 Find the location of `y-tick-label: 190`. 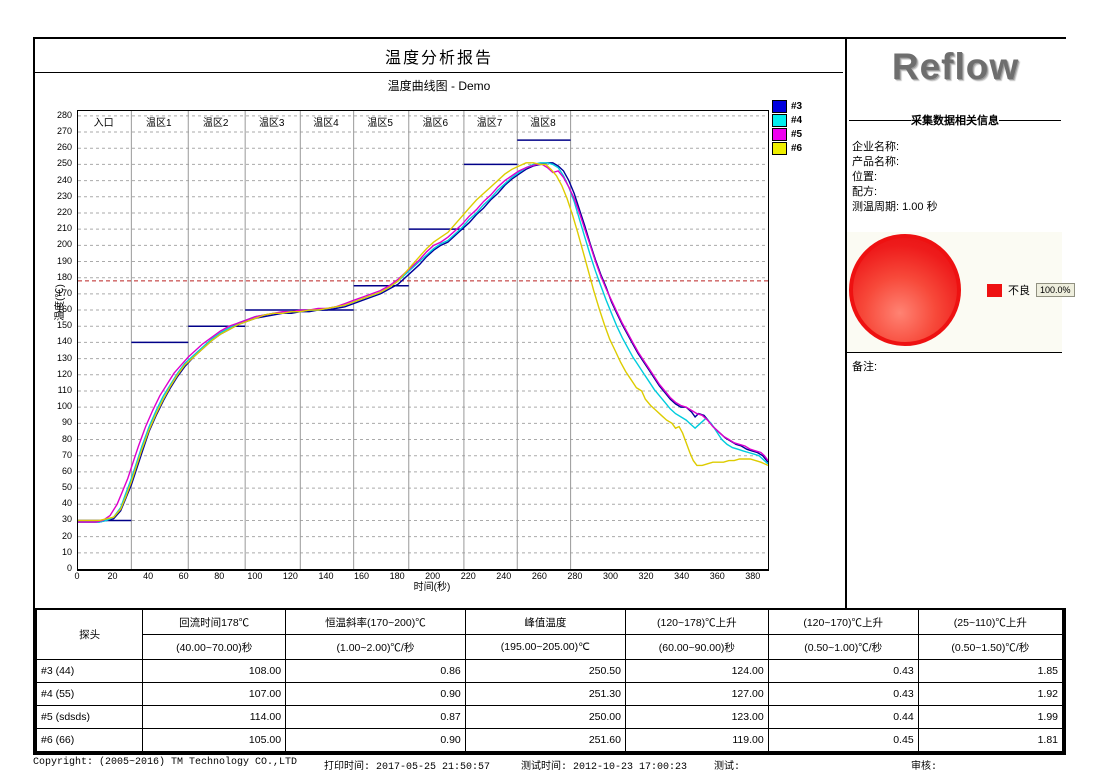

y-tick-label: 190 is located at coordinates (64, 260).